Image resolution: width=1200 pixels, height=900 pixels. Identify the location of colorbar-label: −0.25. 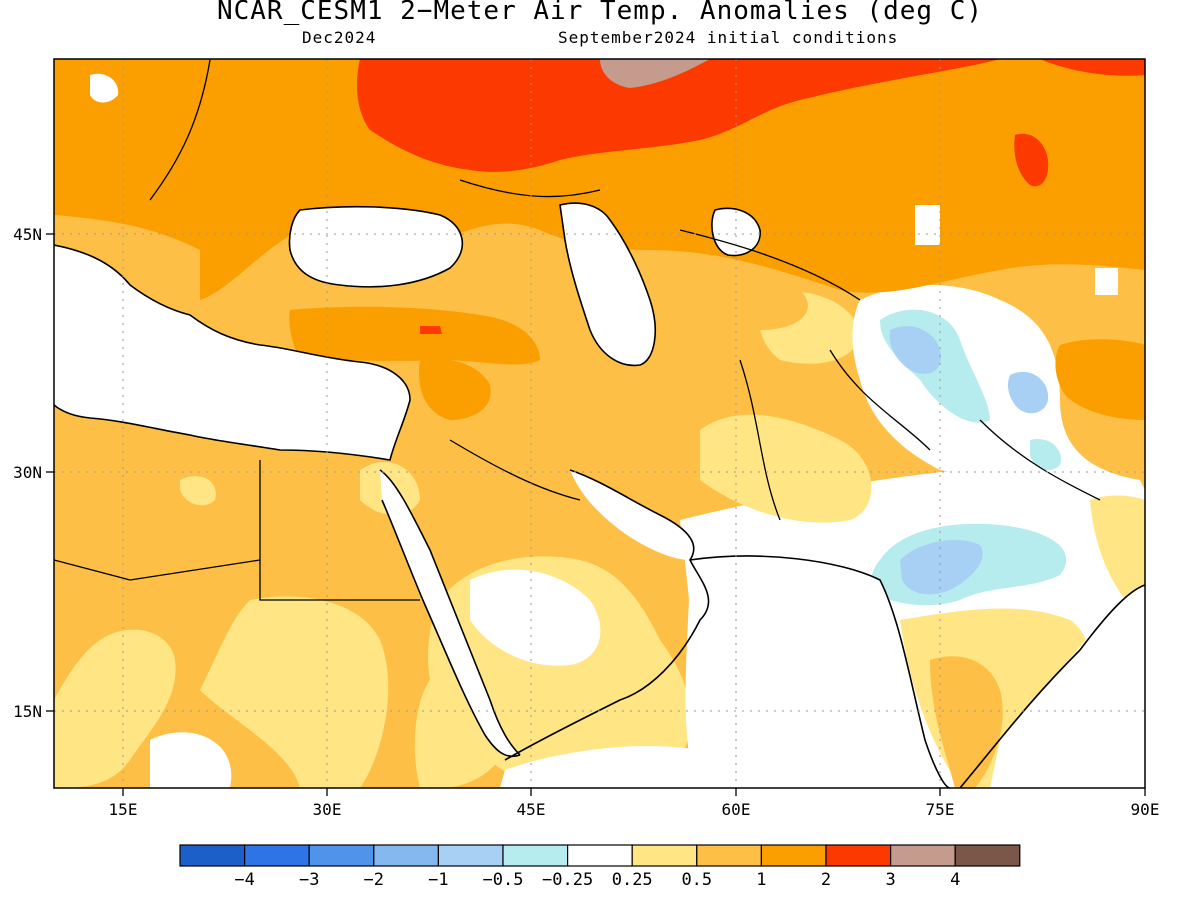
(567, 880).